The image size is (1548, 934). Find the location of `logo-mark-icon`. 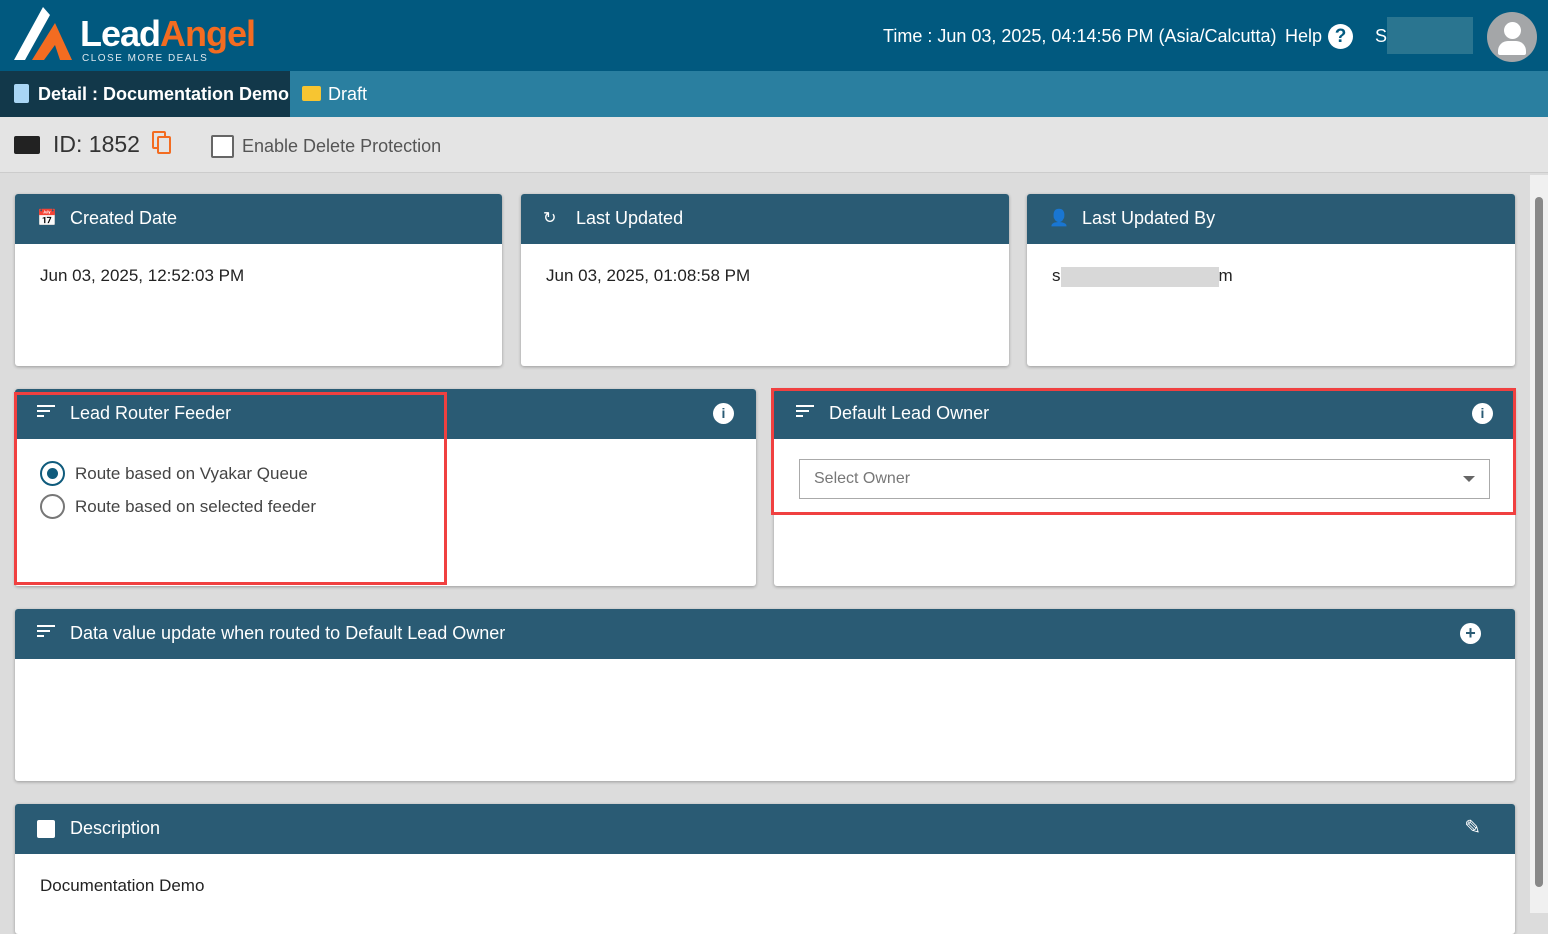

logo-mark-icon is located at coordinates (43, 33).